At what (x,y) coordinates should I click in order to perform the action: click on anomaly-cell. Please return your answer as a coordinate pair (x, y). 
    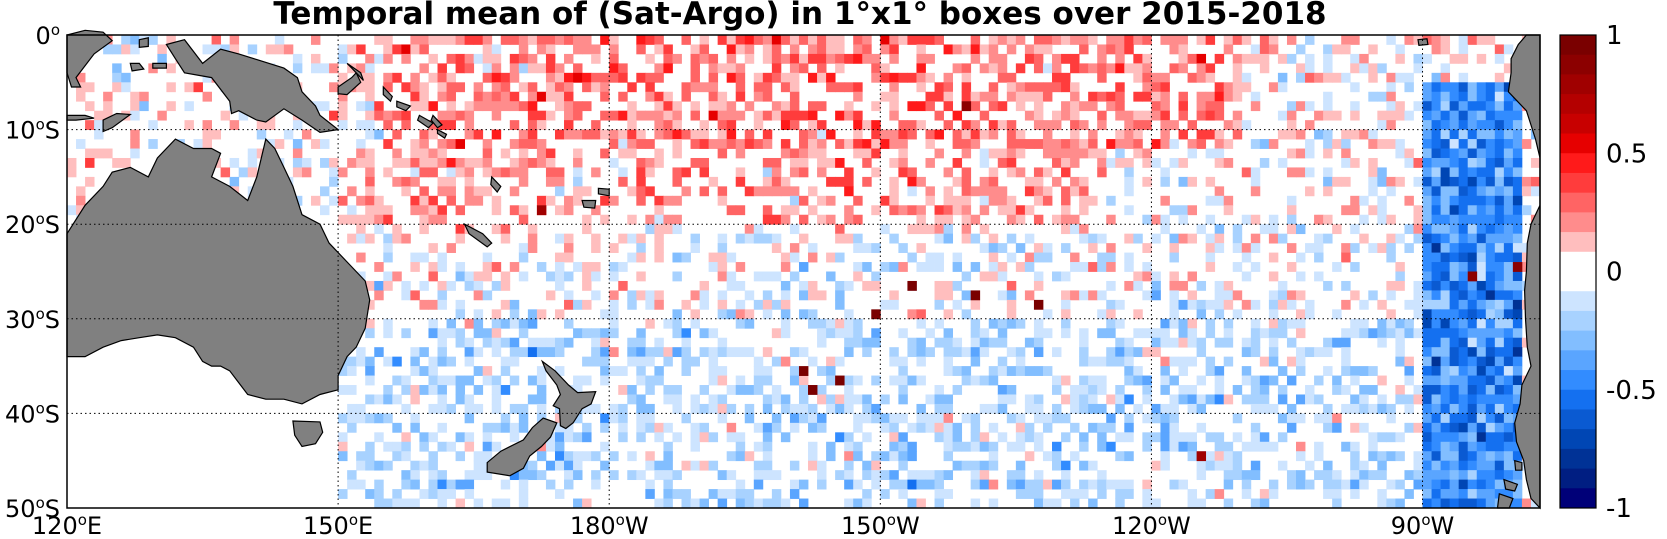
    Looking at the image, I should click on (1472, 276).